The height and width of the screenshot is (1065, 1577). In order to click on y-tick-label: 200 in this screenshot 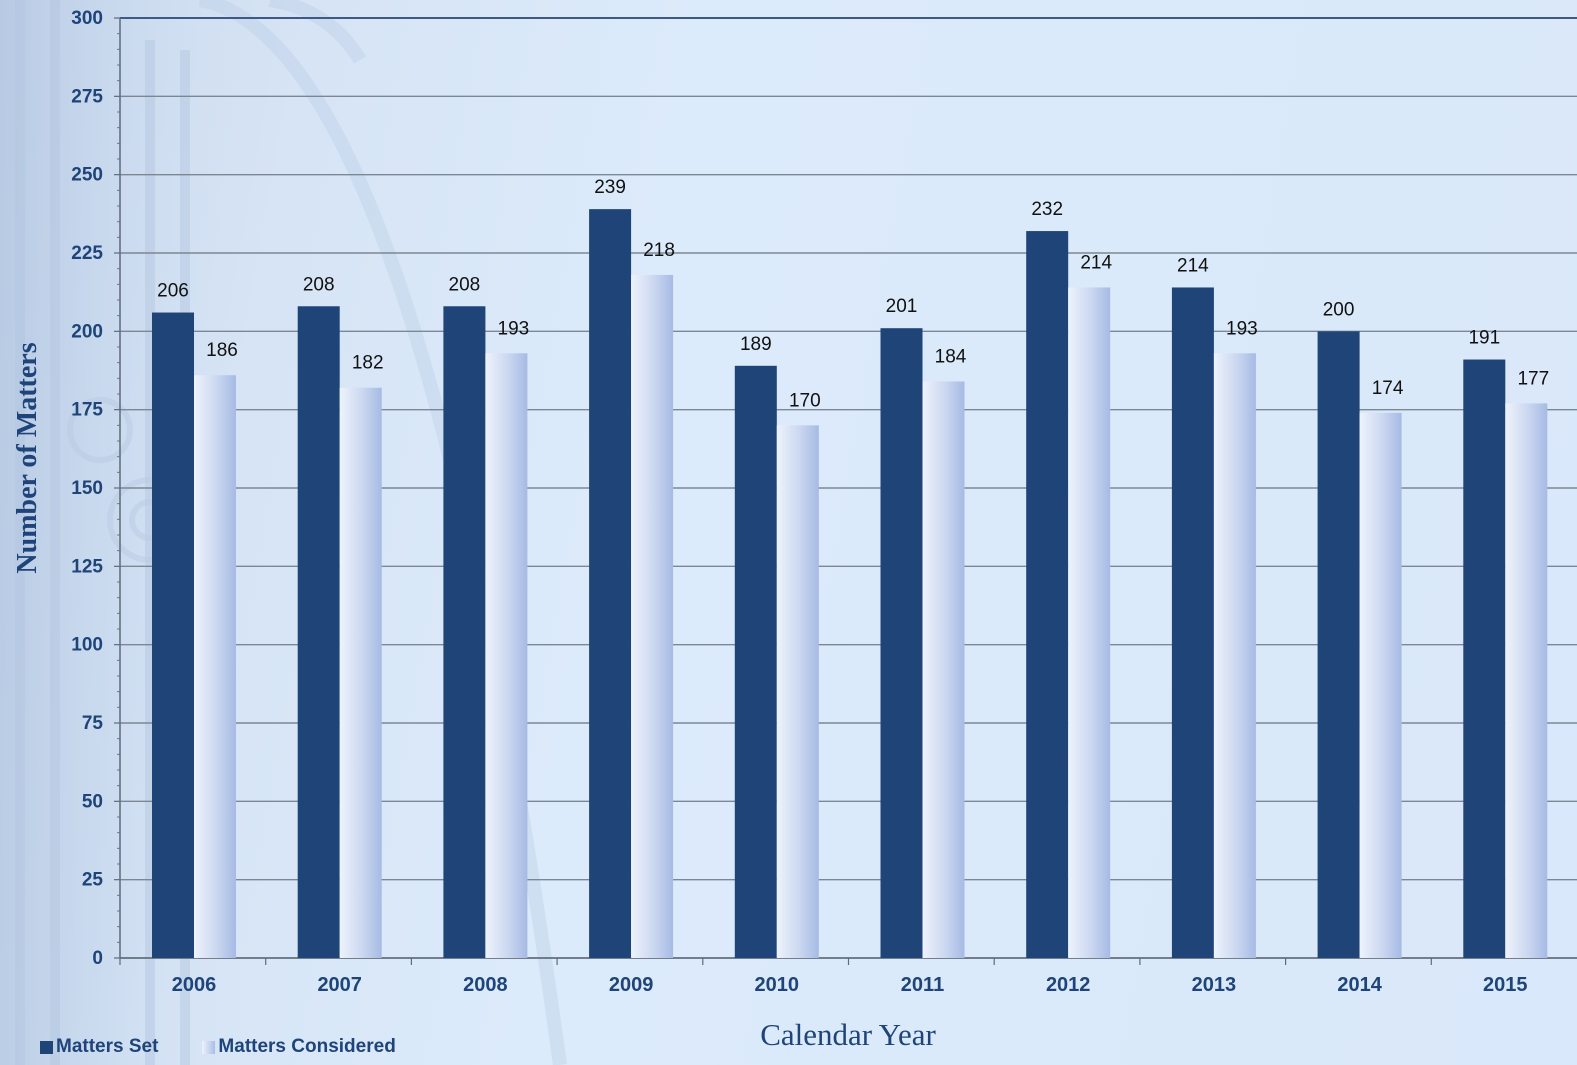, I will do `click(87, 331)`.